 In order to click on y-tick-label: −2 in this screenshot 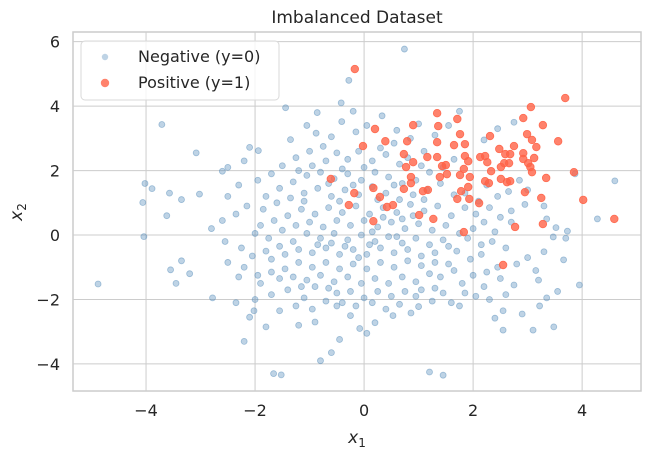, I will do `click(48, 299)`.